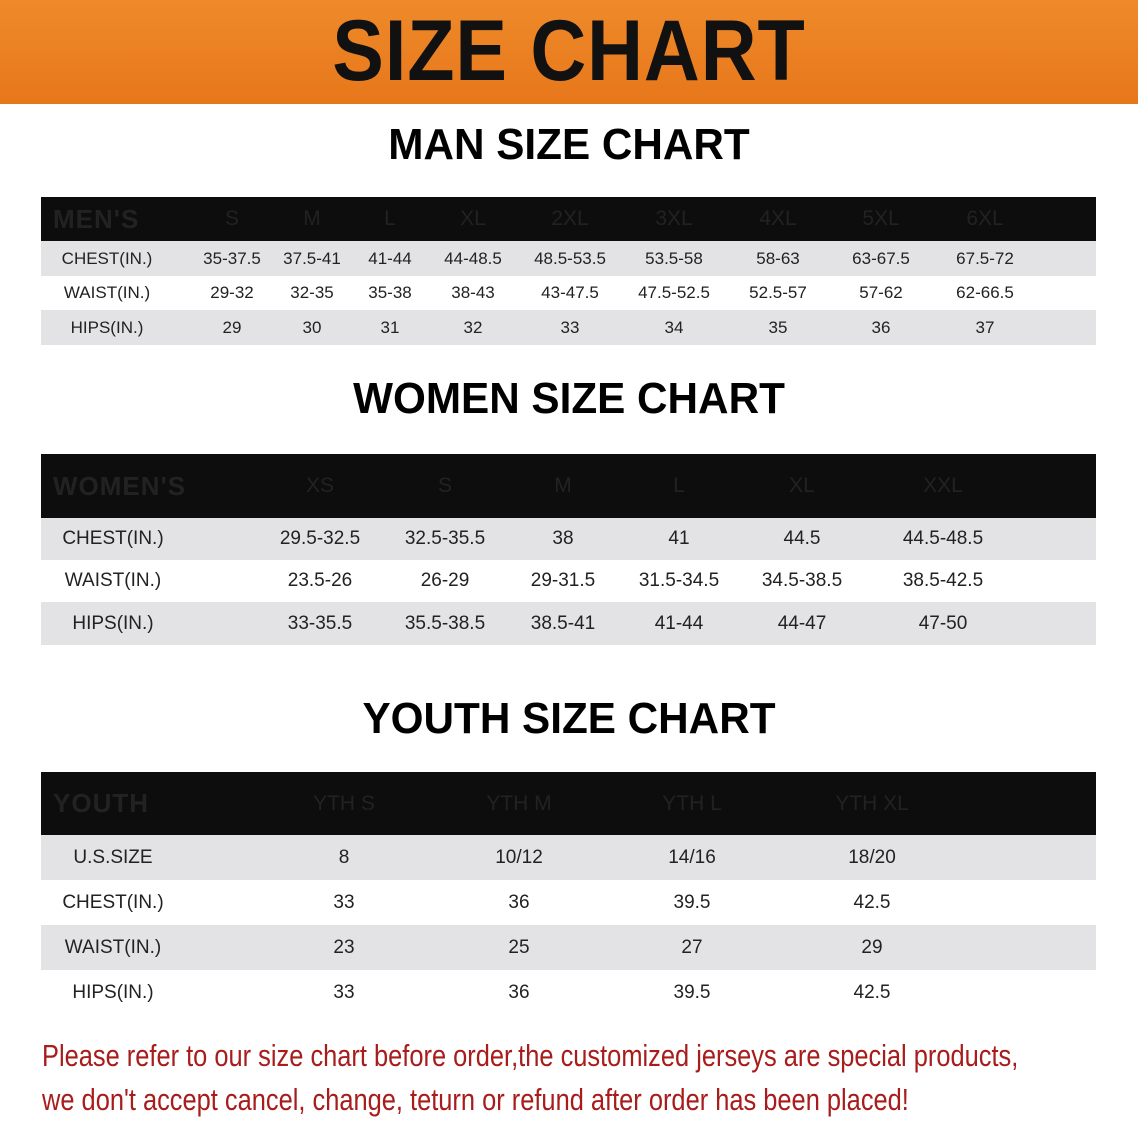 This screenshot has width=1138, height=1132. Describe the element at coordinates (692, 803) in the screenshot. I see `size-column-header: YTH L` at that location.